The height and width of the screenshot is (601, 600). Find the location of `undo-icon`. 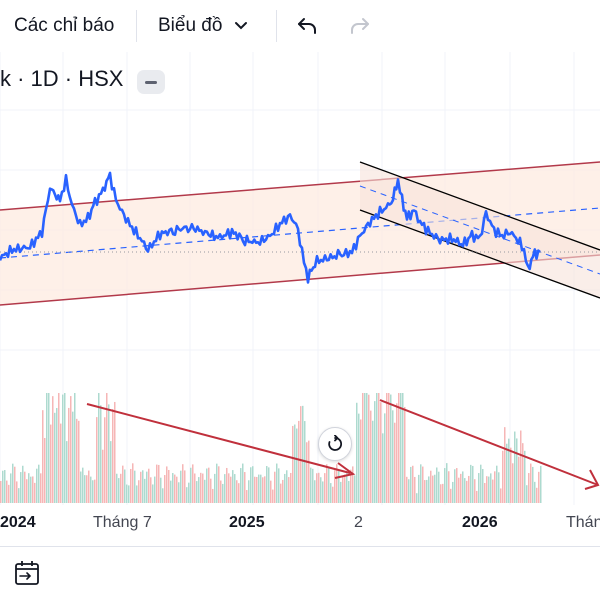

undo-icon is located at coordinates (307, 26).